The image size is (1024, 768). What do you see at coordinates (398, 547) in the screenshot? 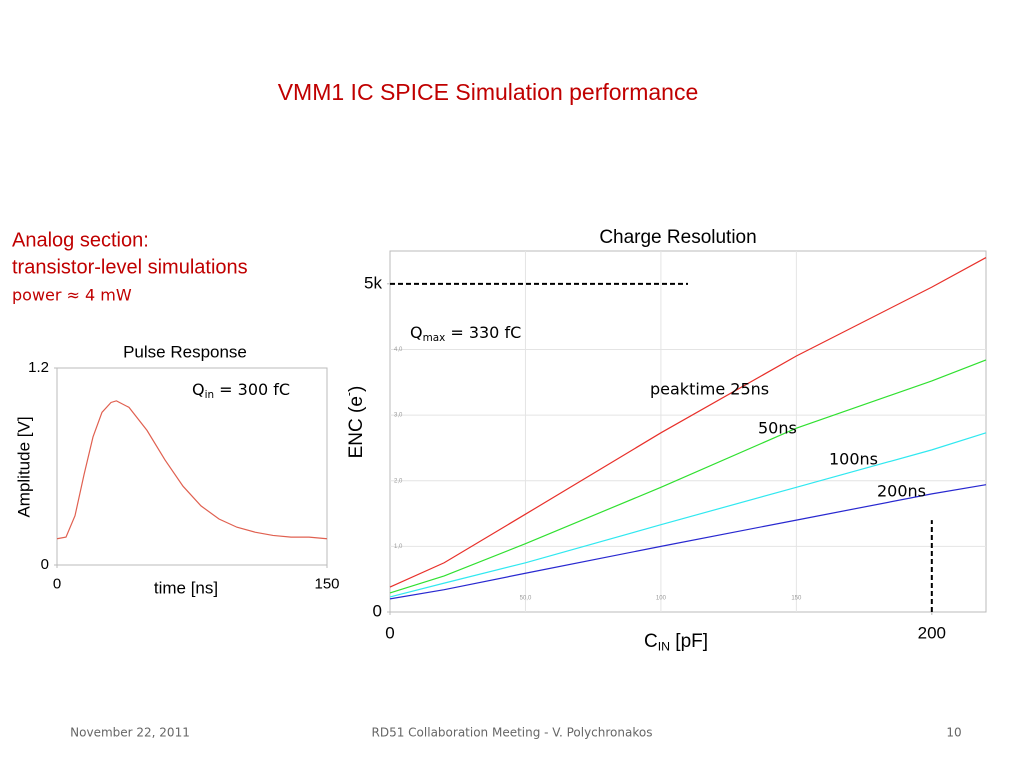
I see `minor-y-tick-label: 1,0` at bounding box center [398, 547].